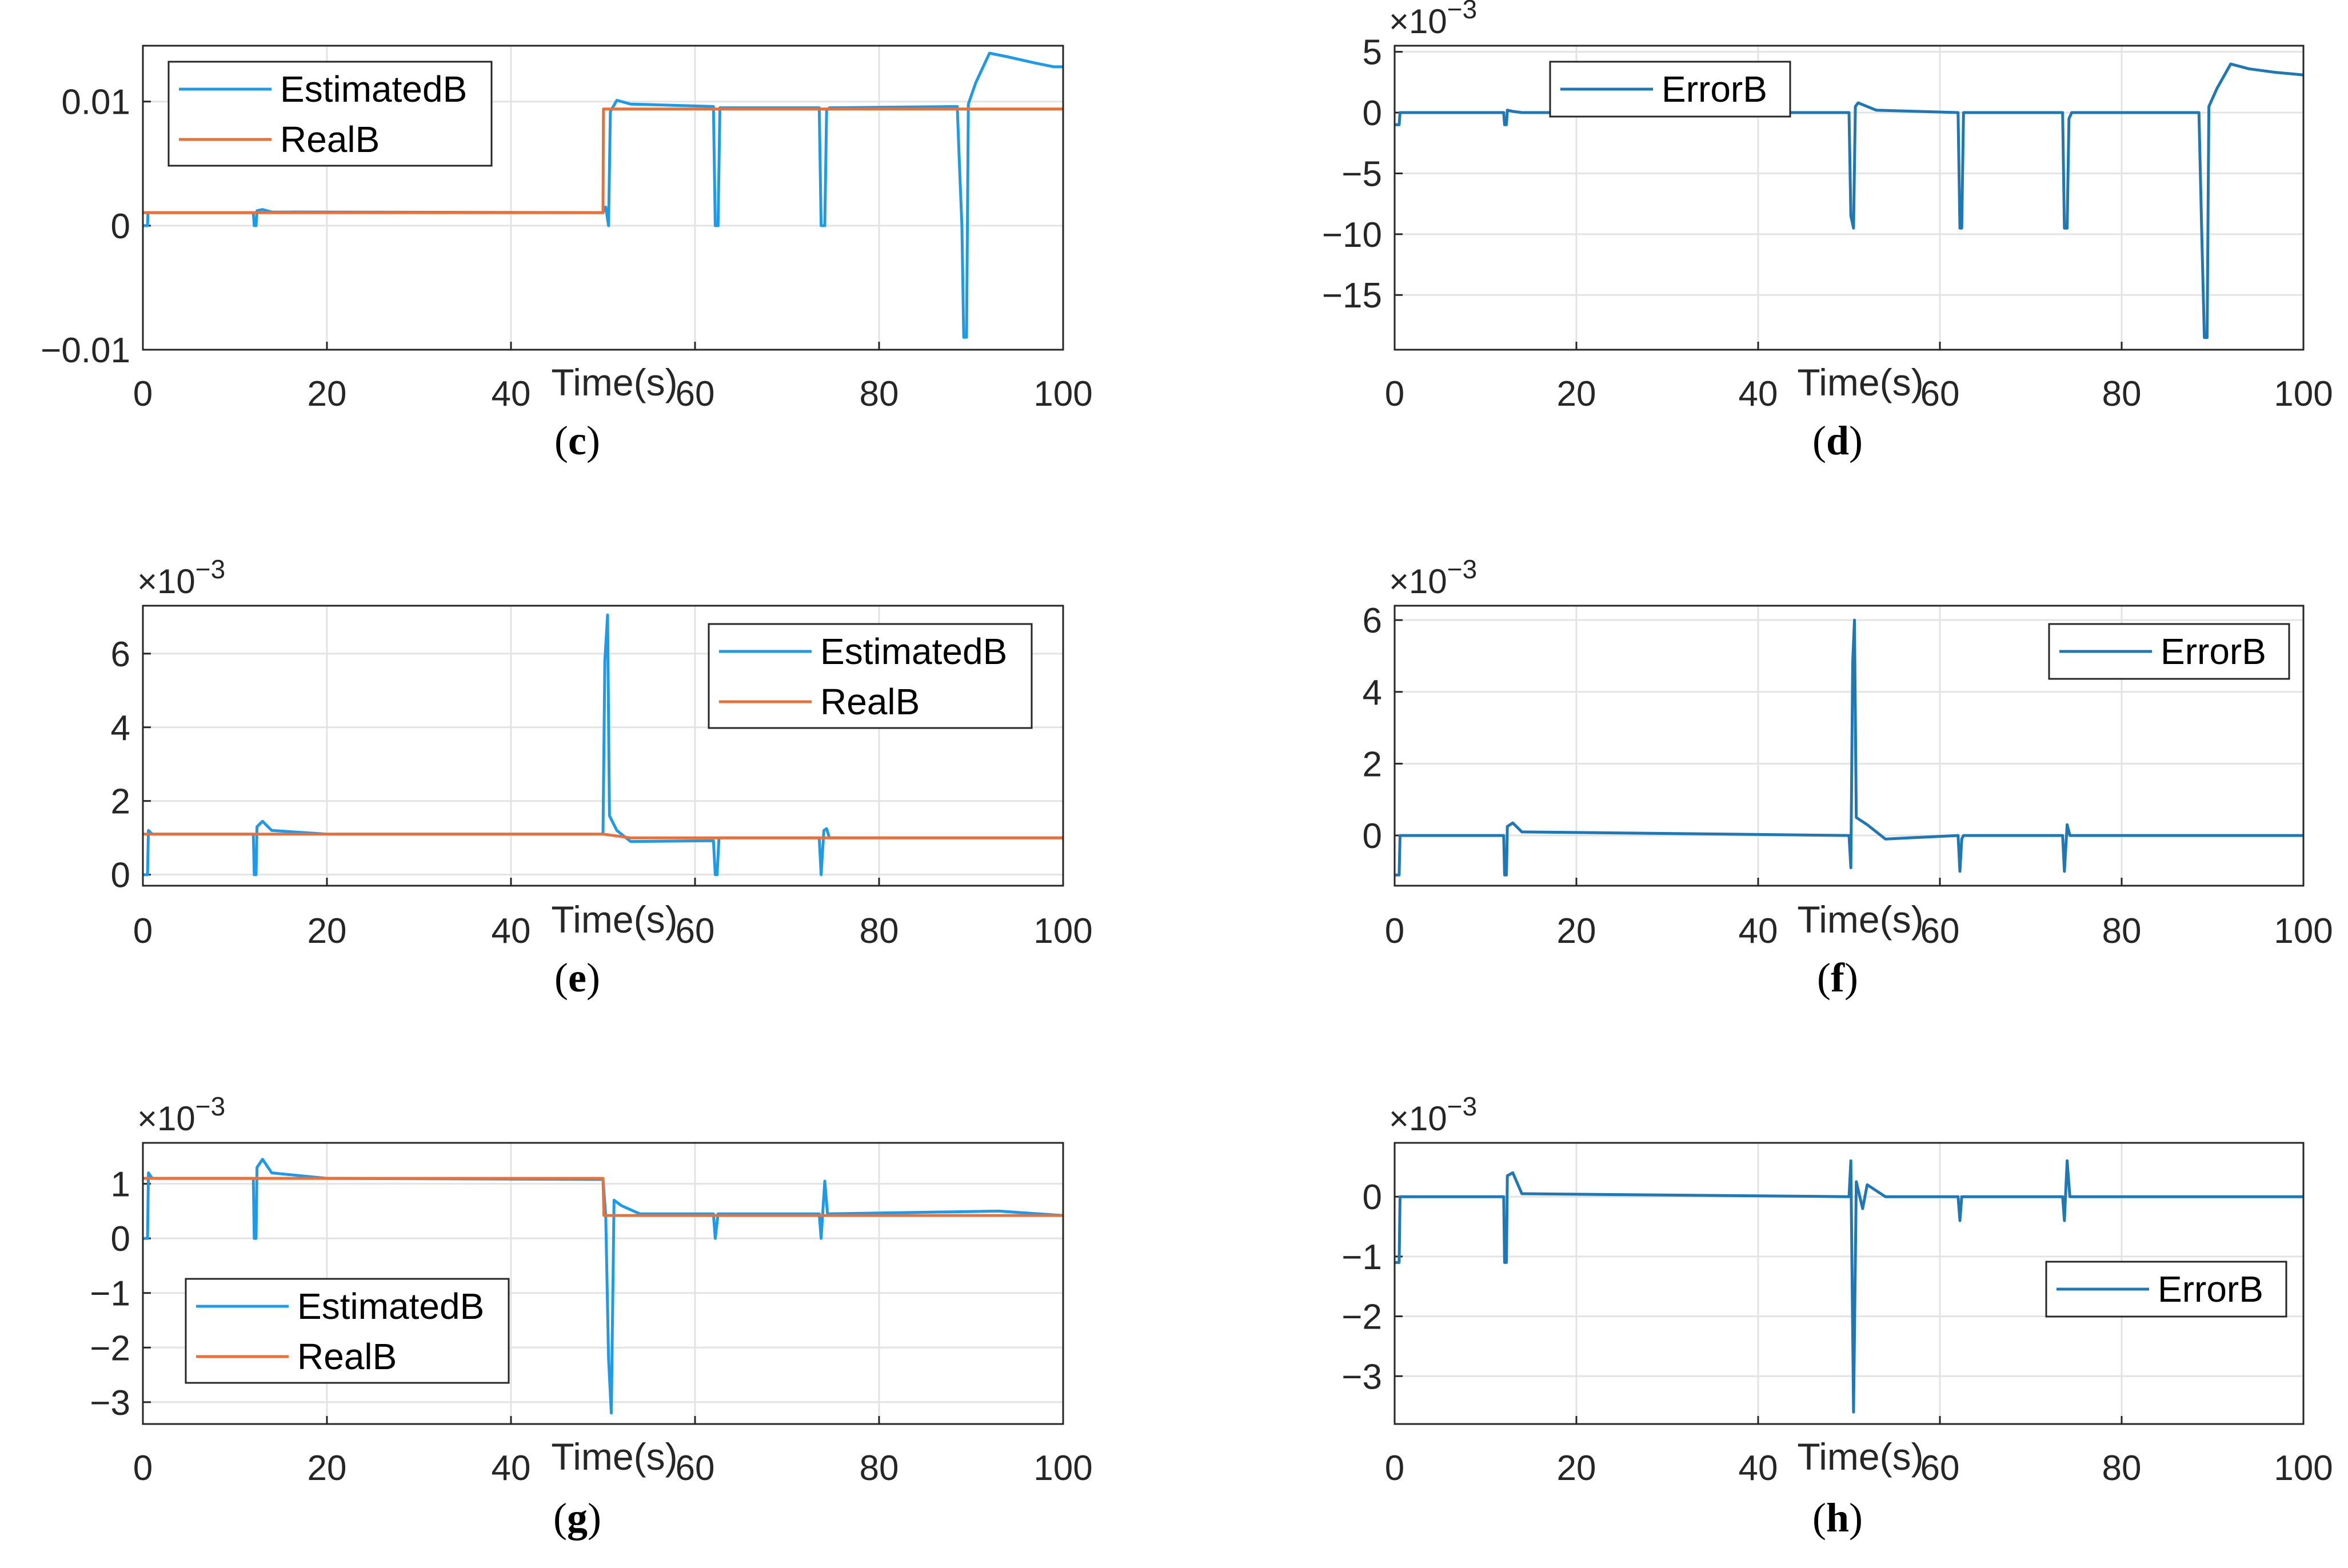 The width and height of the screenshot is (2348, 1568). I want to click on panel-caption: (g), so click(577, 1518).